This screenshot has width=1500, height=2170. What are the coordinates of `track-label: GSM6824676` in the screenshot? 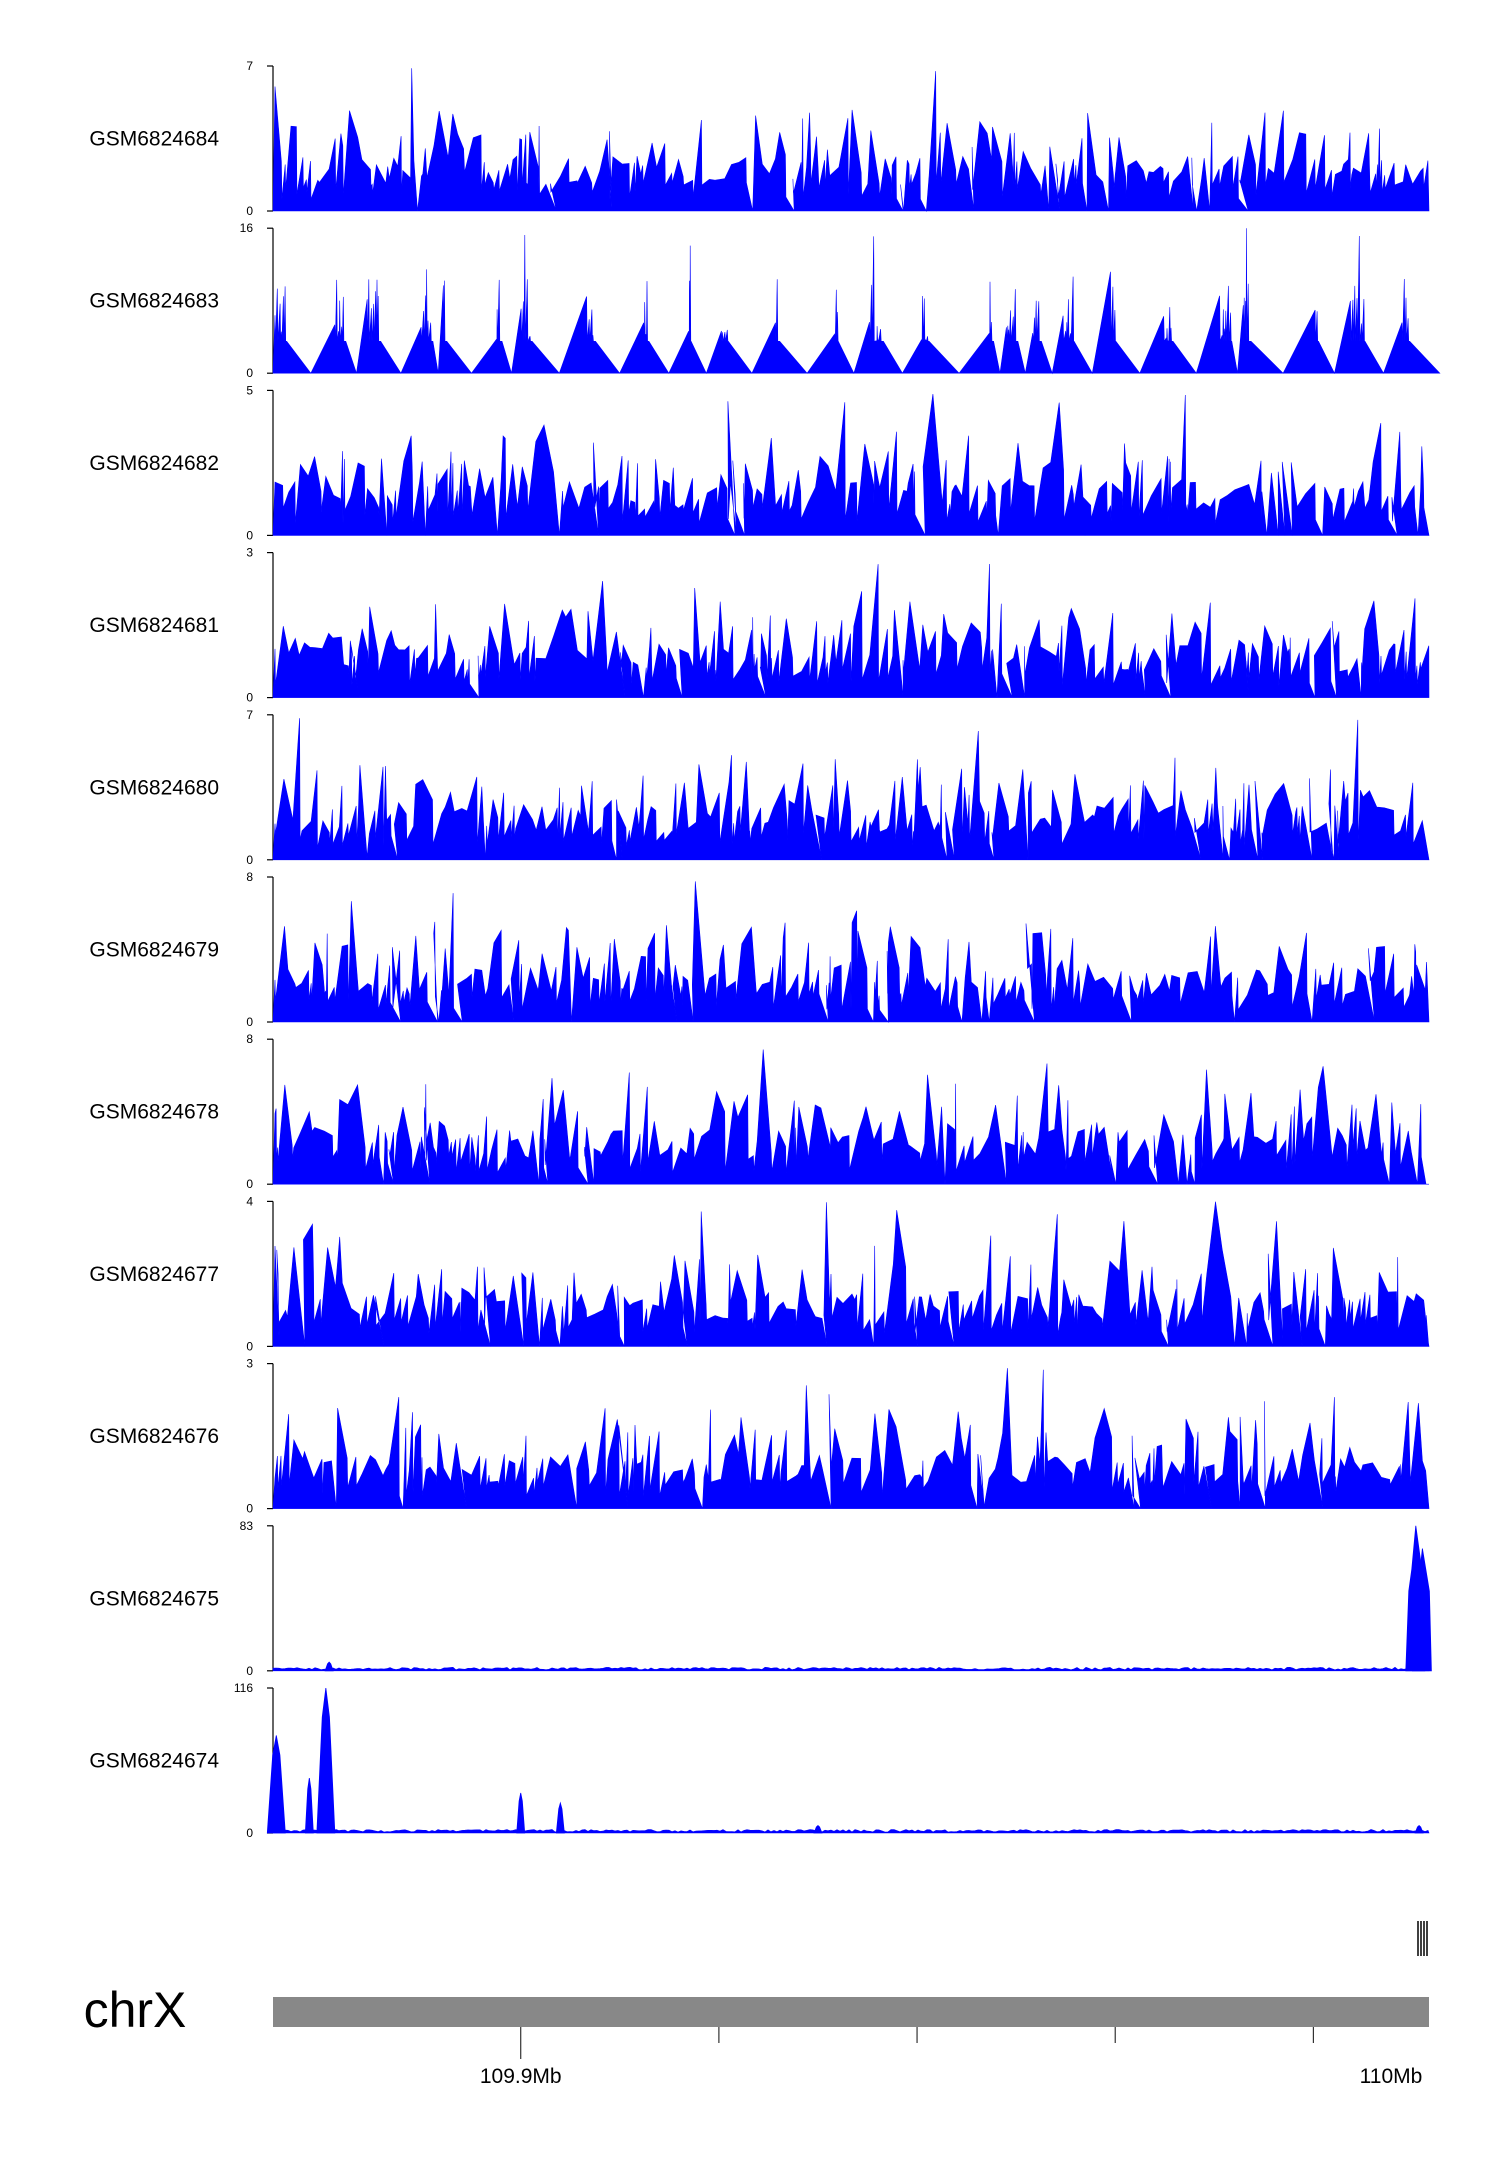 It's located at (154, 1436).